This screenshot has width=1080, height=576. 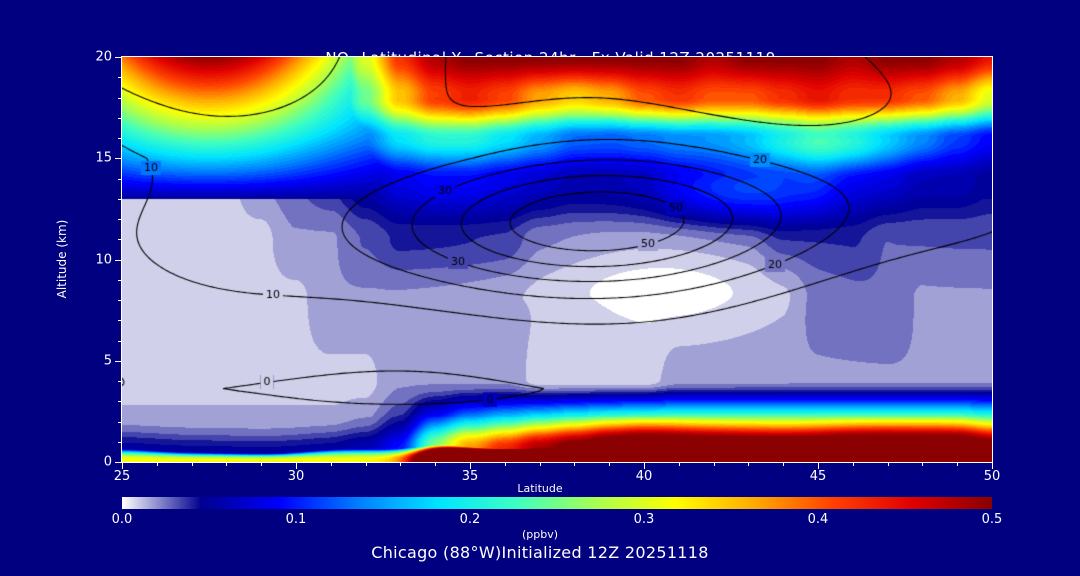 I want to click on x-axis-tick-label: 35, so click(x=470, y=476).